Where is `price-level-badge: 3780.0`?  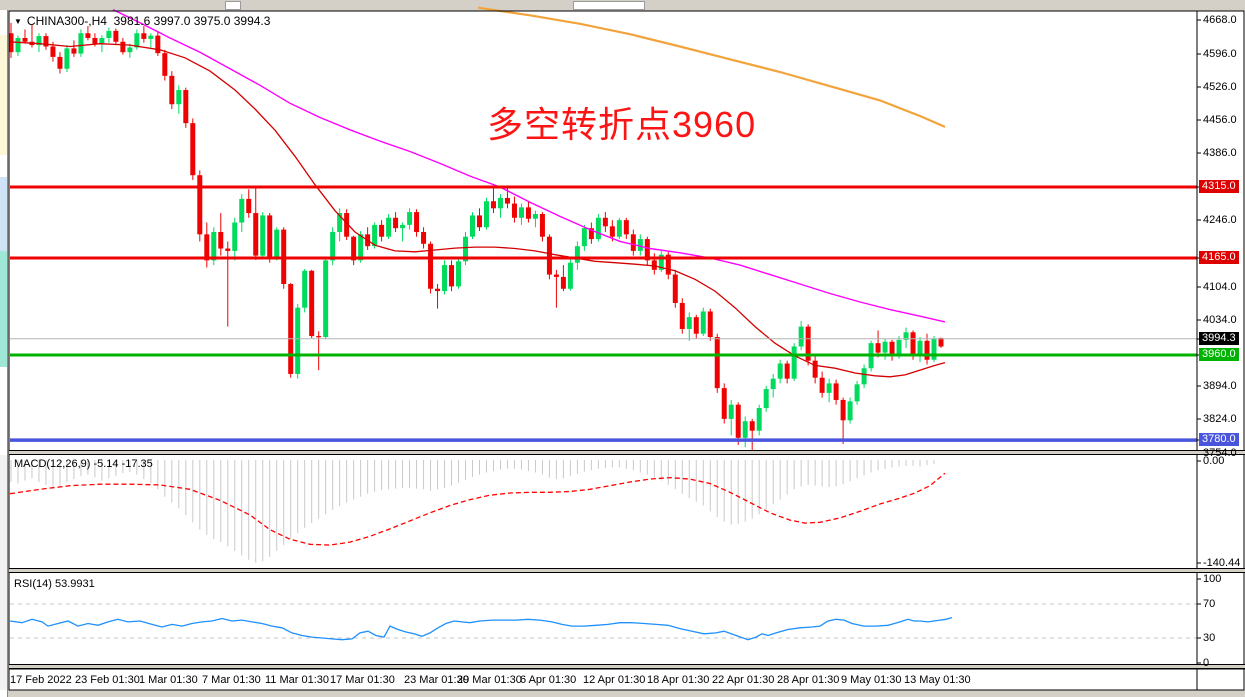 price-level-badge: 3780.0 is located at coordinates (1219, 439).